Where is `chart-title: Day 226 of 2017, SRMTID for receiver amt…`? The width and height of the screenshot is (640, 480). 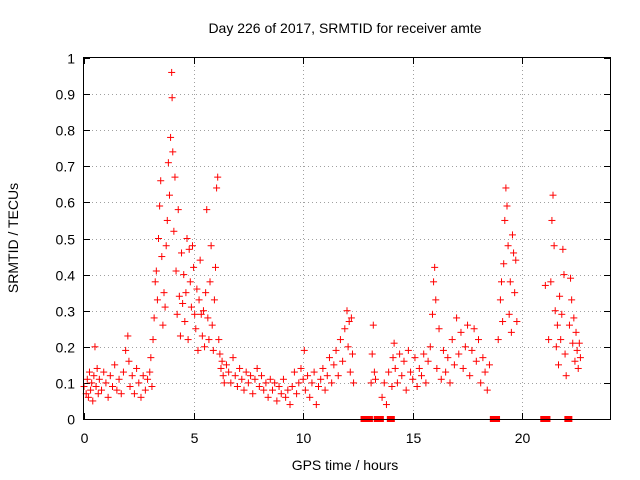 chart-title: Day 226 of 2017, SRMTID for receiver amt… is located at coordinates (344, 28).